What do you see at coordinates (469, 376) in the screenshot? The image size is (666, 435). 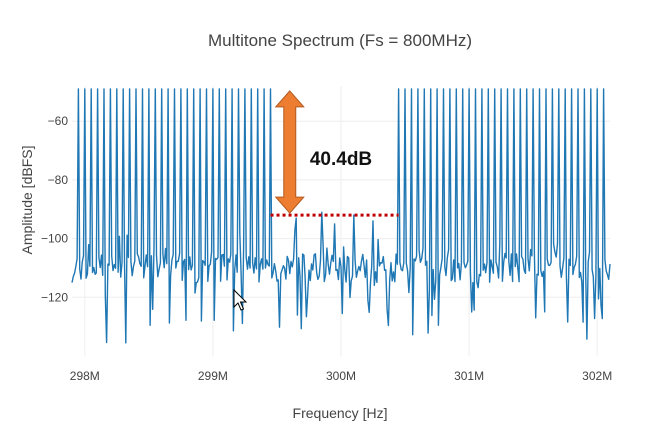 I see `x-tick-label: 301M` at bounding box center [469, 376].